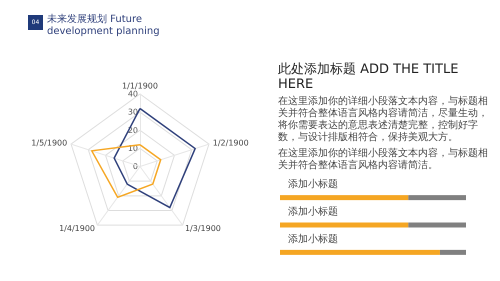  I want to click on text: 在这里添加你的详细小段落文本内容，与标题相关并符合整体语言风格内容请简洁，尽量生动，将你需要表达的意思表述清楚完整，控制好字数，与设计排版相符合，保持美观大方。, so click(383, 120).